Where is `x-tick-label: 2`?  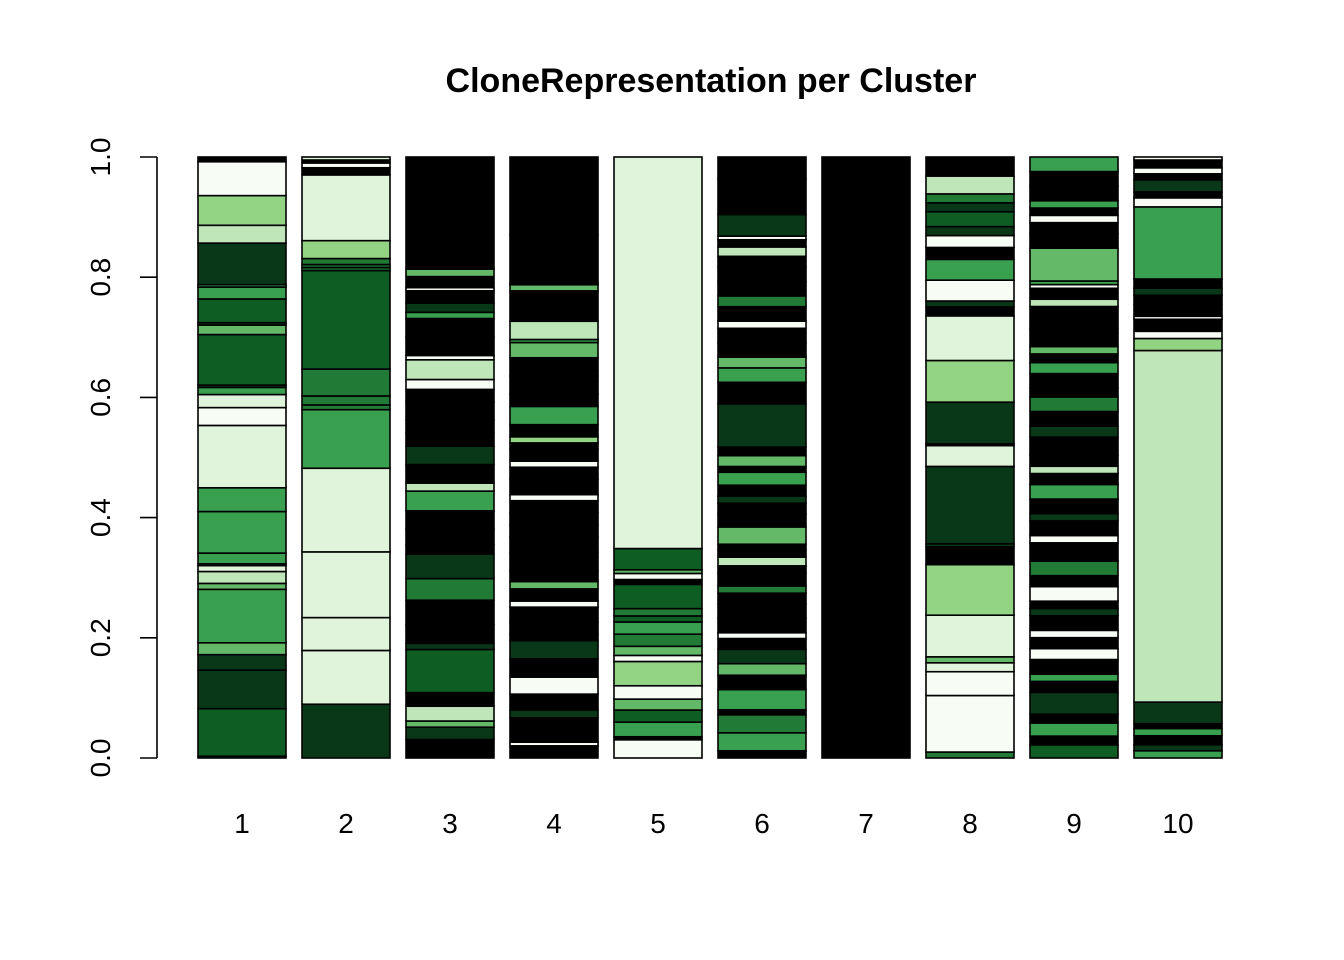
x-tick-label: 2 is located at coordinates (346, 823).